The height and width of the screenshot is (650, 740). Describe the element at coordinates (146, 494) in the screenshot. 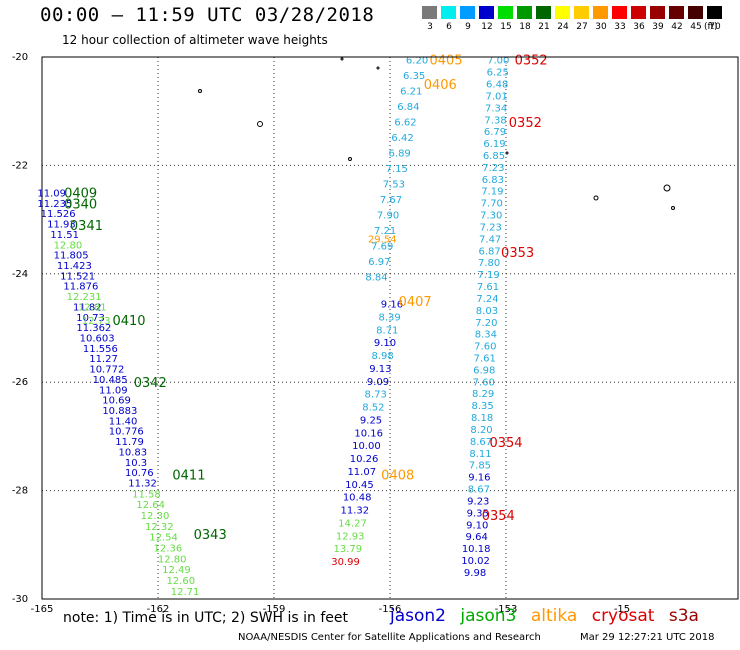

I see `wave-height-value: 11.58` at that location.